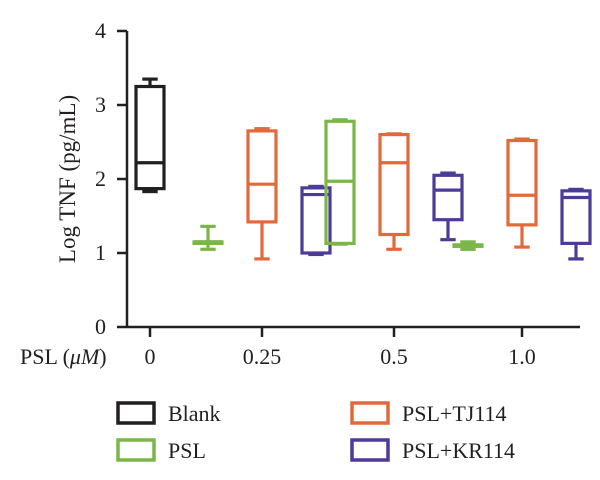  I want to click on box-psl-kr114-1.0, so click(576, 224).